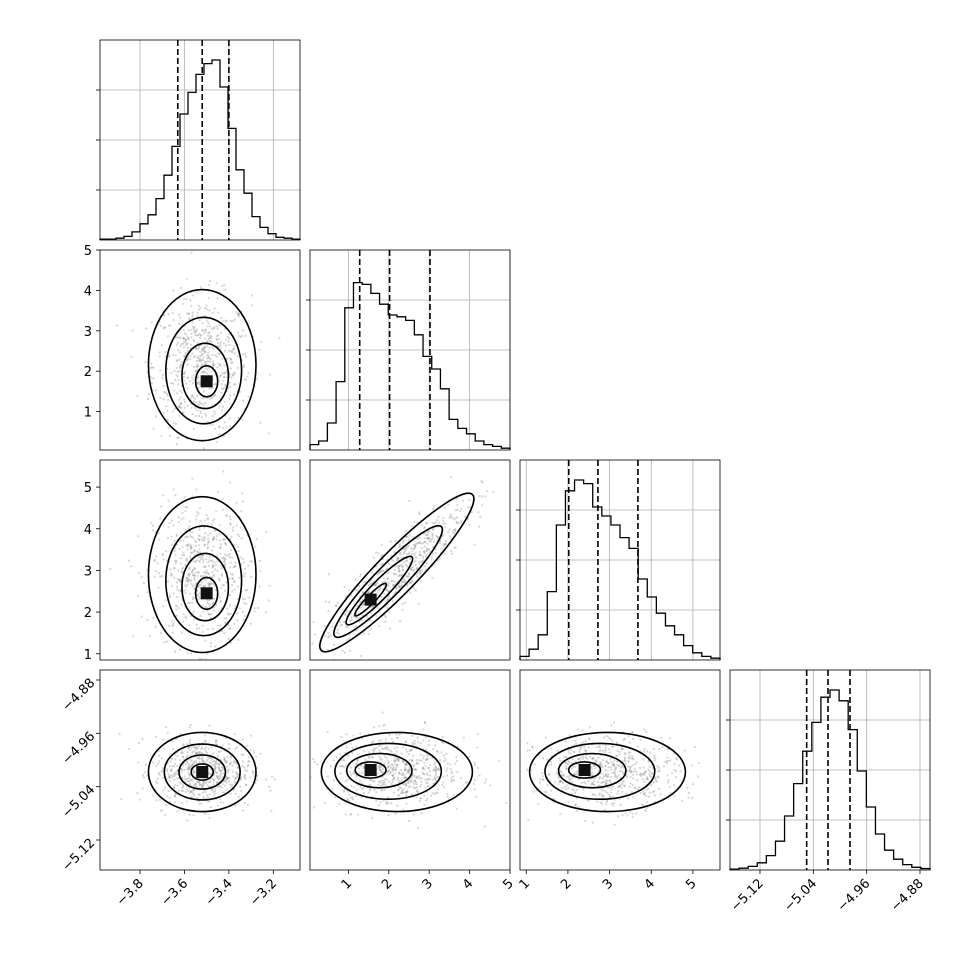 Image resolution: width=970 pixels, height=970 pixels. What do you see at coordinates (409, 770) in the screenshot?
I see `pair-panel-content` at bounding box center [409, 770].